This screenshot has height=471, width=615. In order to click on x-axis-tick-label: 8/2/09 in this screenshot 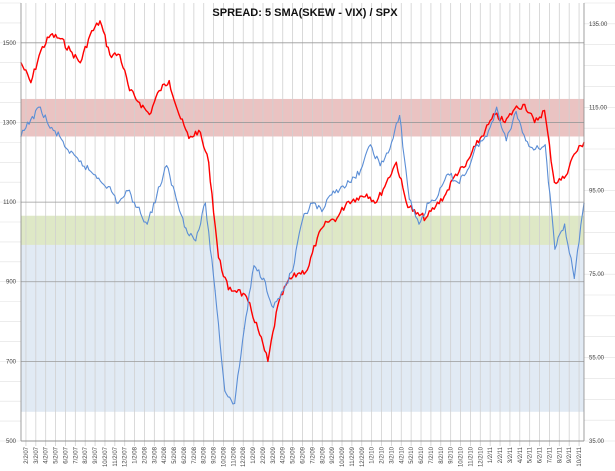, I will do `click(323, 454)`.